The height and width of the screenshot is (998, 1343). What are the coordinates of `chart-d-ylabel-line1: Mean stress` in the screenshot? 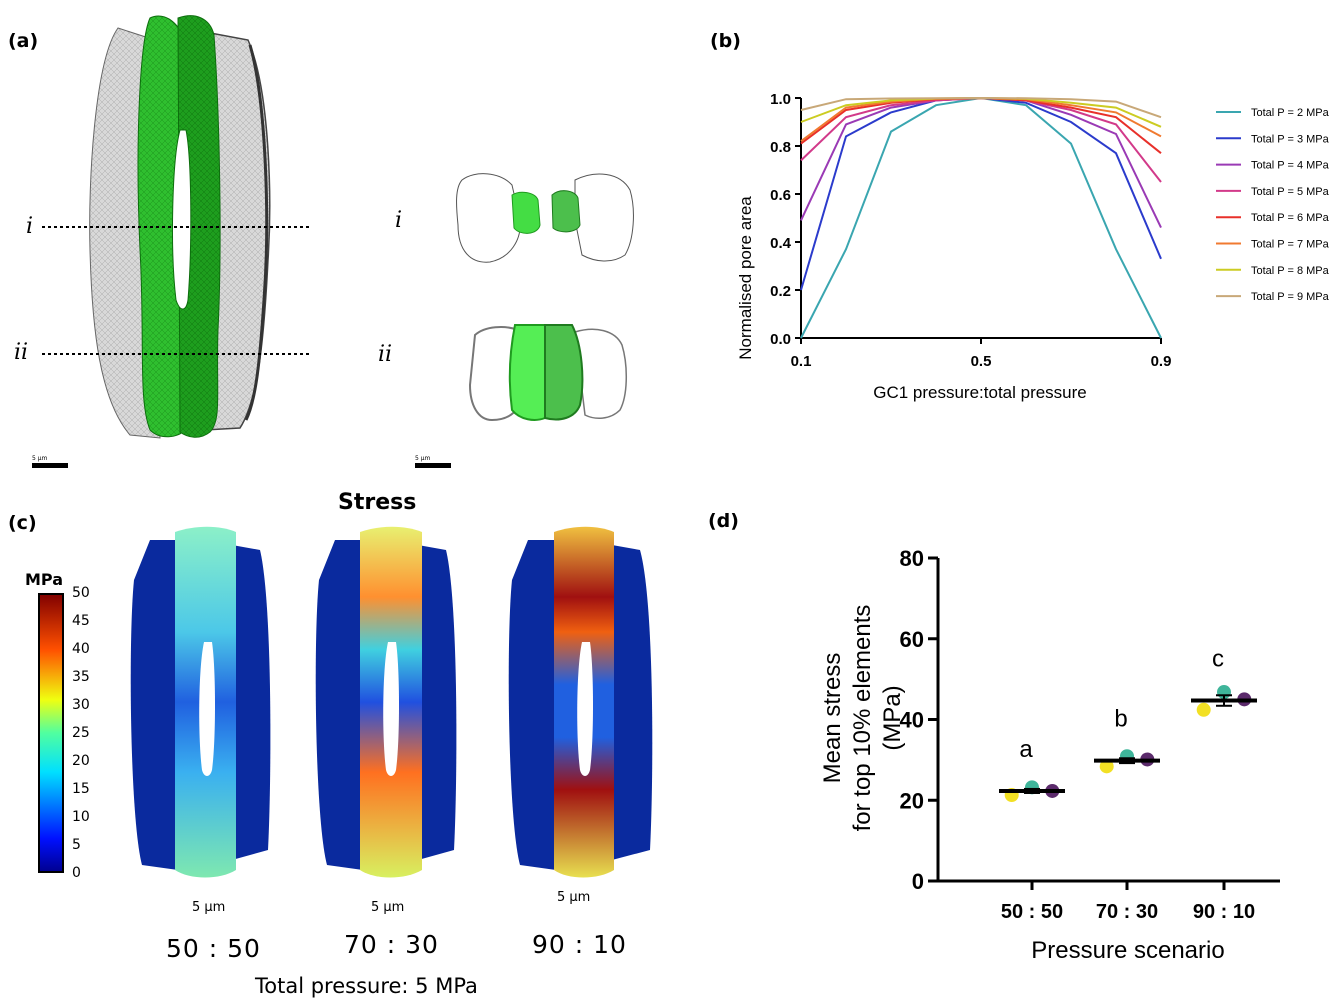 It's located at (832, 718).